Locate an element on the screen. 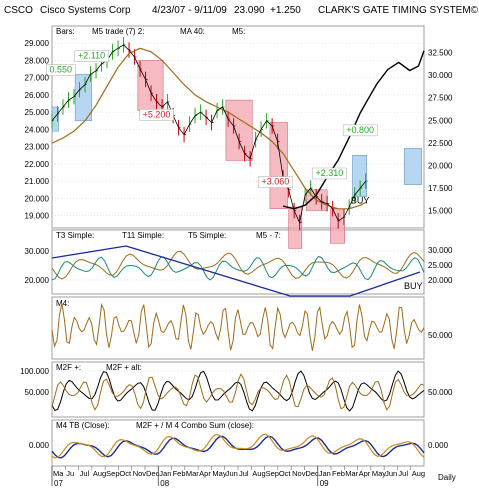  m4-right-tick: 50.000 is located at coordinates (440, 335).